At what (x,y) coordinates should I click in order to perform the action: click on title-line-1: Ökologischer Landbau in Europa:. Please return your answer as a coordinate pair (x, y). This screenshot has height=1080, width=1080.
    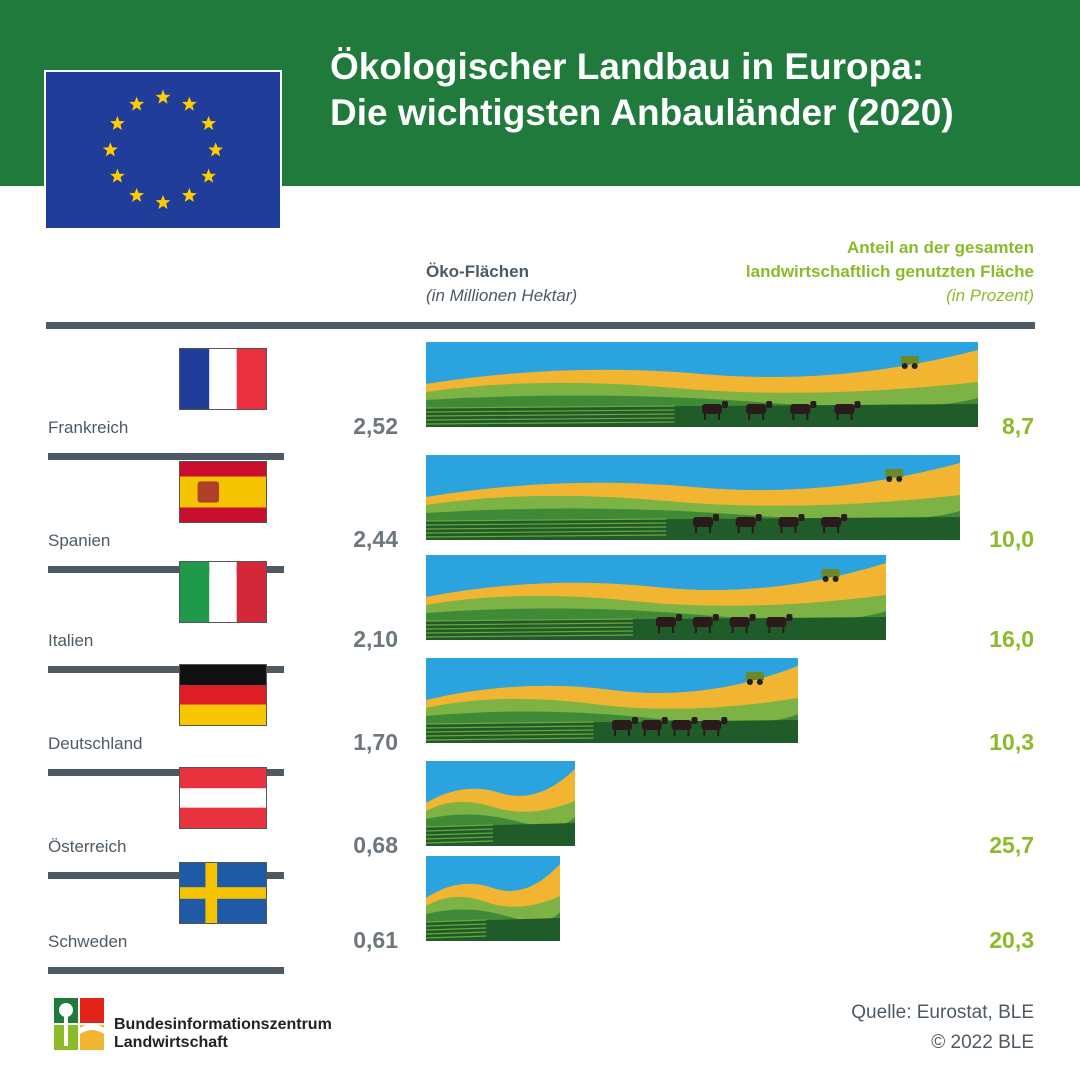
    Looking at the image, I should click on (627, 66).